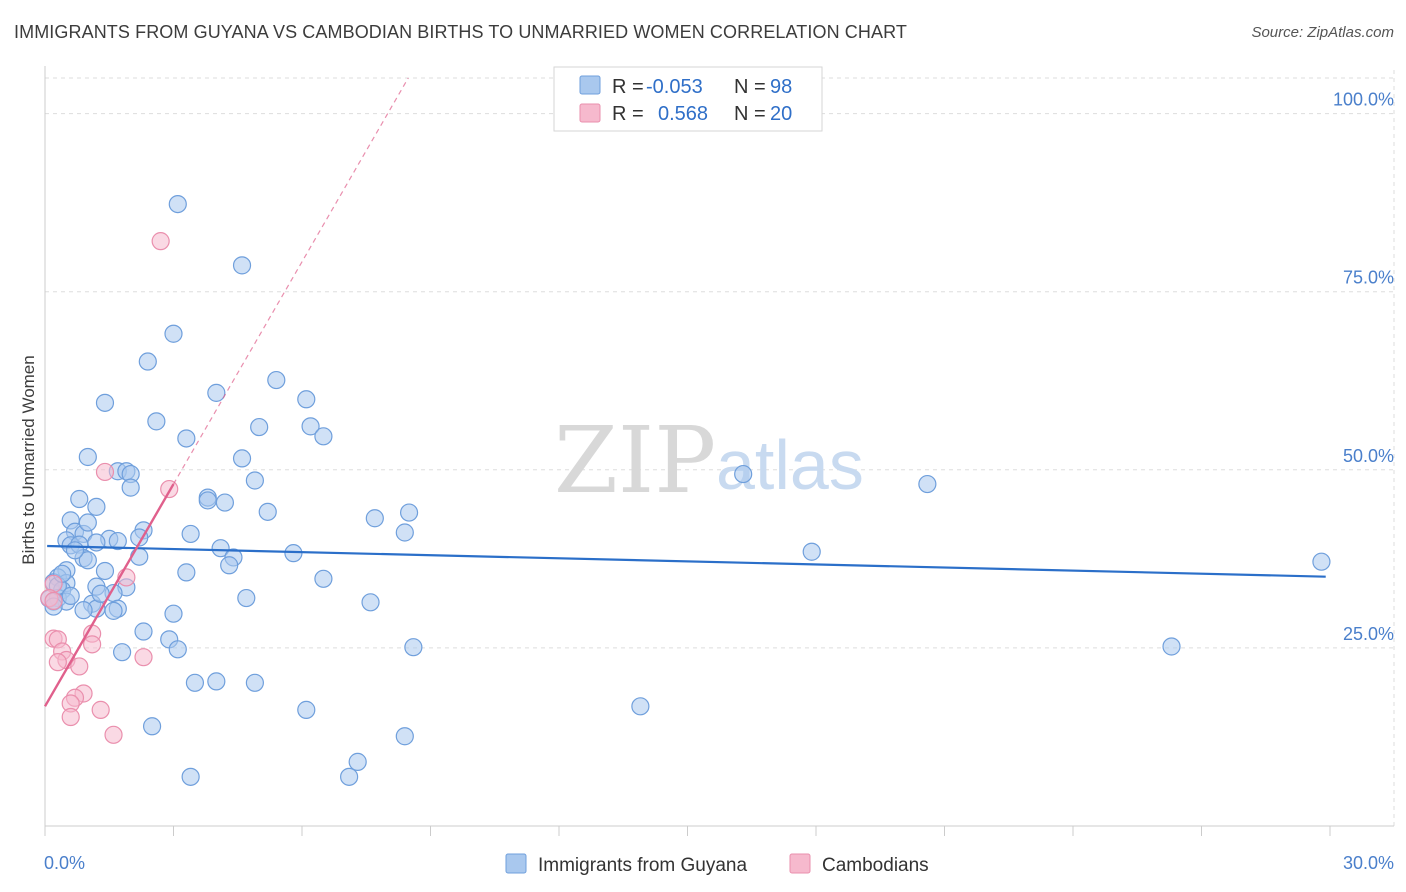 This screenshot has height=892, width=1406. Describe the element at coordinates (1322, 32) in the screenshot. I see `chart-source: Source: ZipAtlas.com` at that location.